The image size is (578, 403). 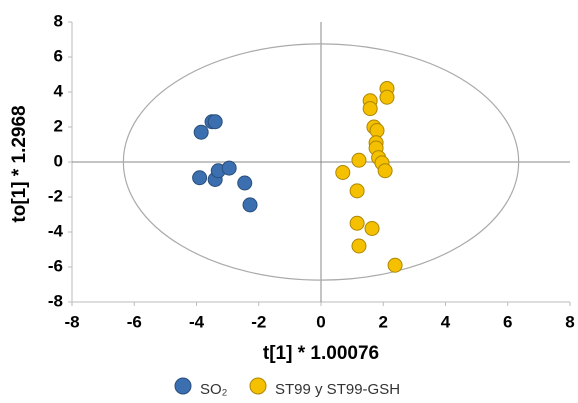 I want to click on x-tick-label: -6, so click(x=134, y=321).